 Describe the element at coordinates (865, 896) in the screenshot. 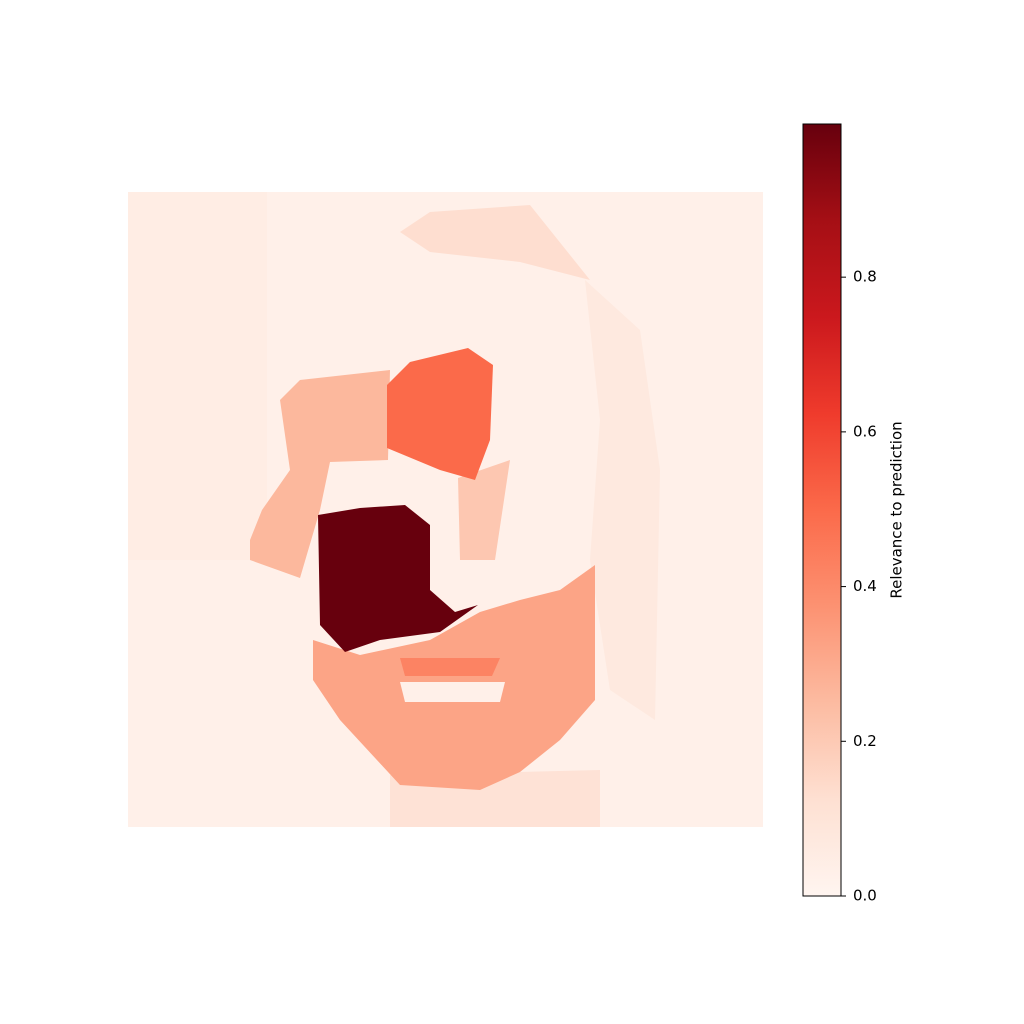

I see `colorbar-tick-label: 0.0` at that location.